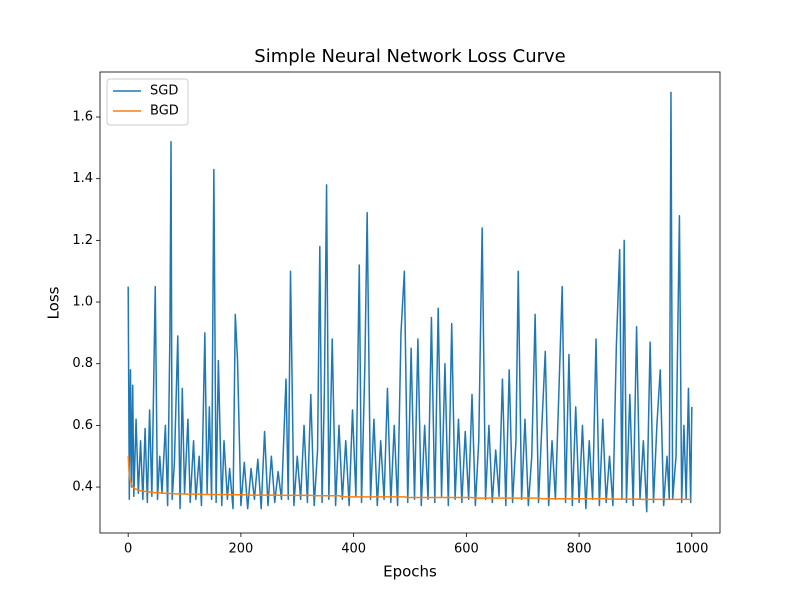 Image resolution: width=800 pixels, height=600 pixels. I want to click on y-tick-label: 0.6, so click(82, 425).